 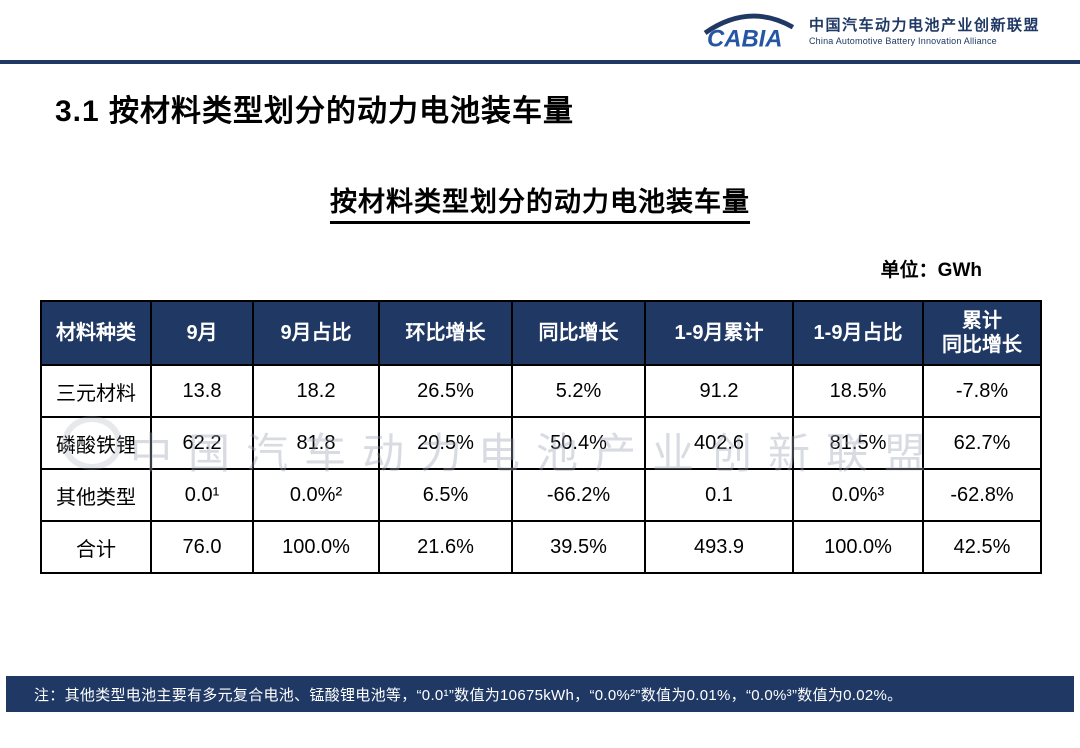 I want to click on data-cell: 62.7%, so click(x=982, y=443).